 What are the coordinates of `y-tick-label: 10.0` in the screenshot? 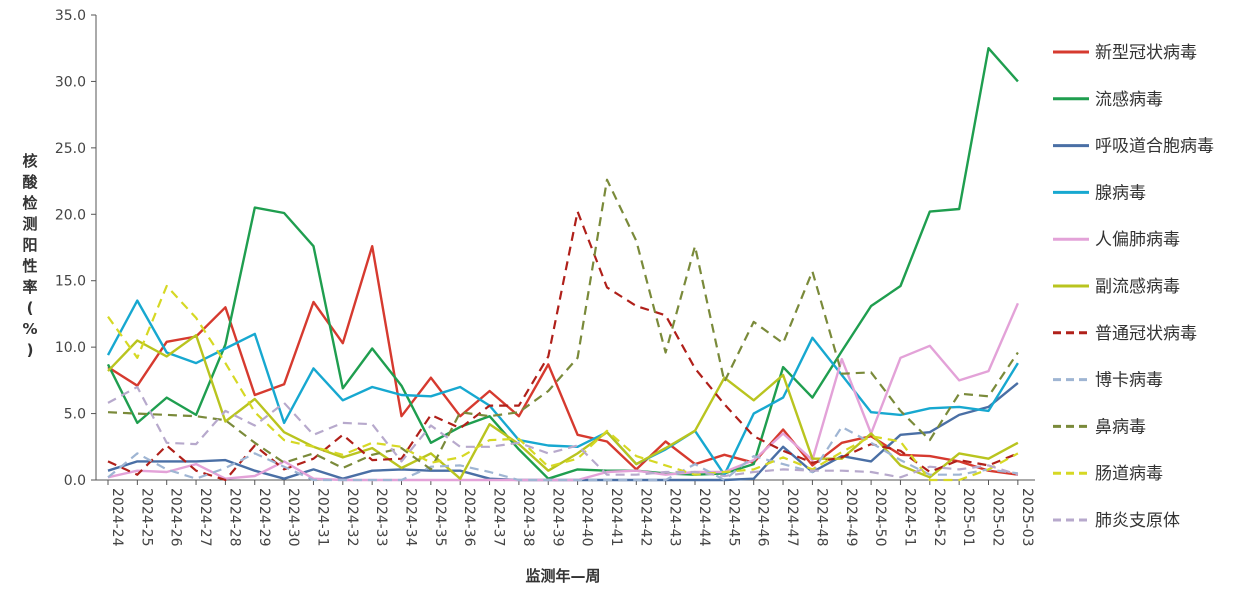 It's located at (70, 348).